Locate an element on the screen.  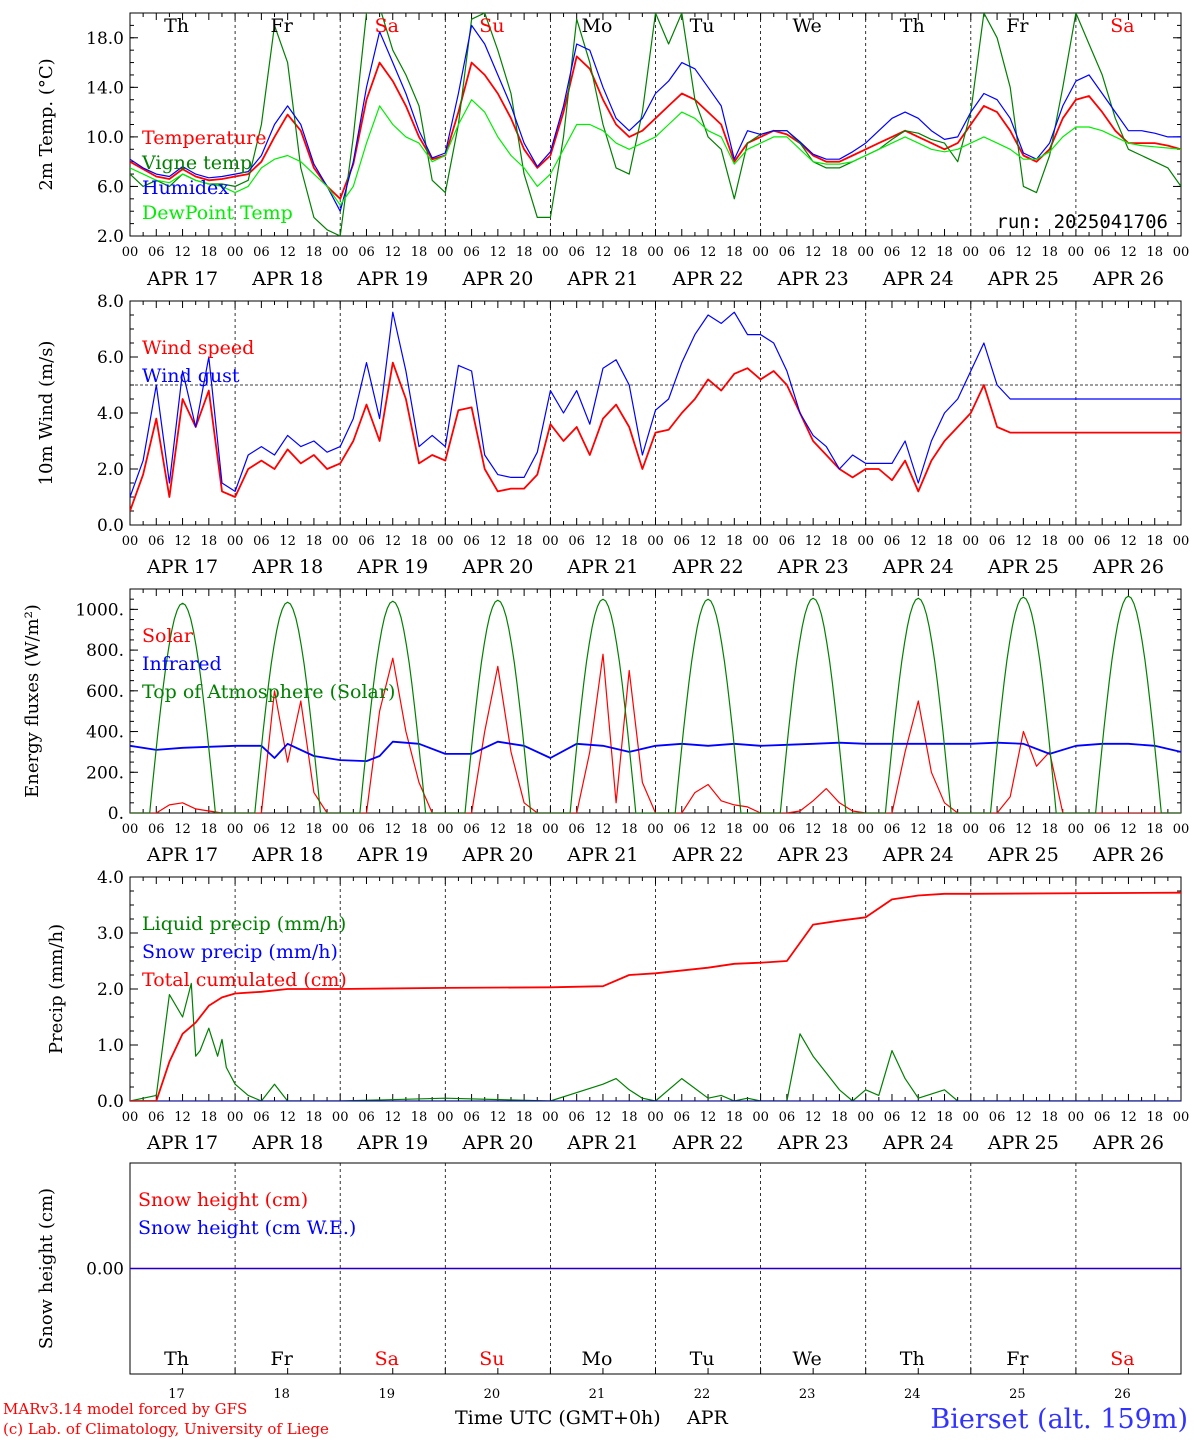
energy-y-tick-label: 200. is located at coordinates (105, 773).